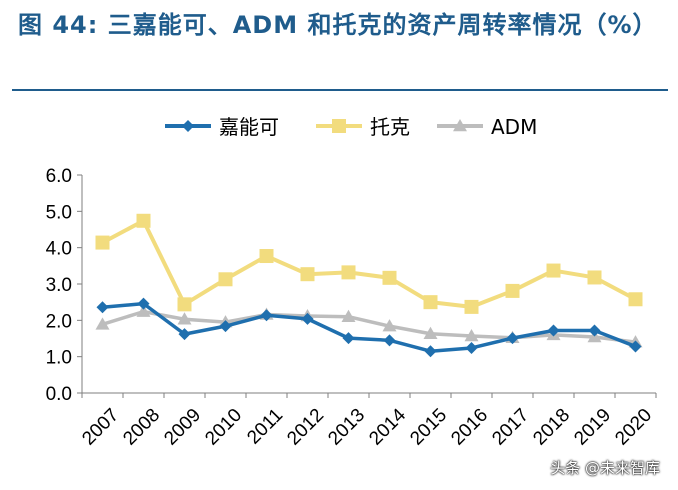 The width and height of the screenshot is (678, 490). I want to click on y-tick-label: 1.0, so click(59, 358).